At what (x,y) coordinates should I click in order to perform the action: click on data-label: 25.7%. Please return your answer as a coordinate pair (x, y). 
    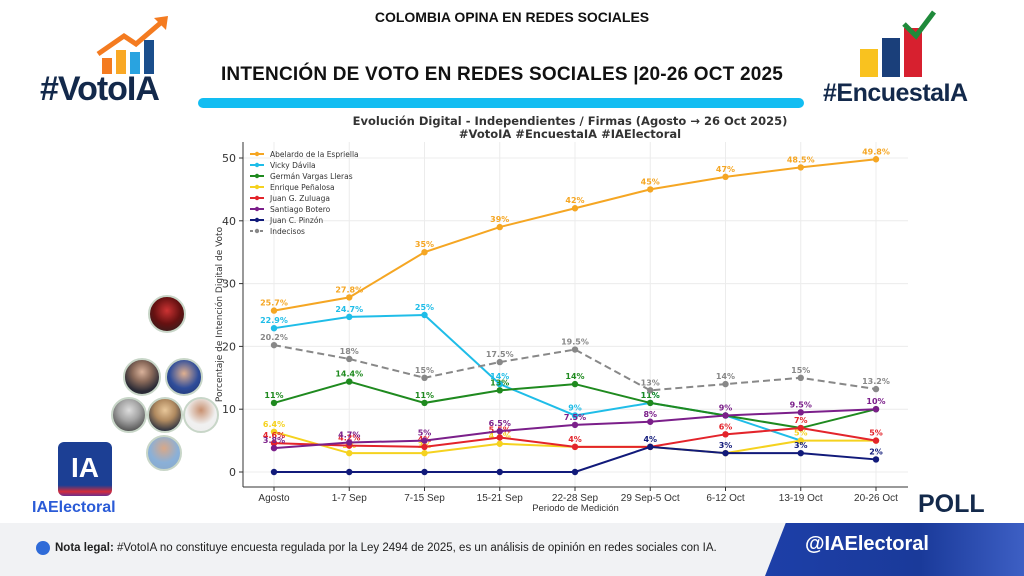
    Looking at the image, I should click on (274, 303).